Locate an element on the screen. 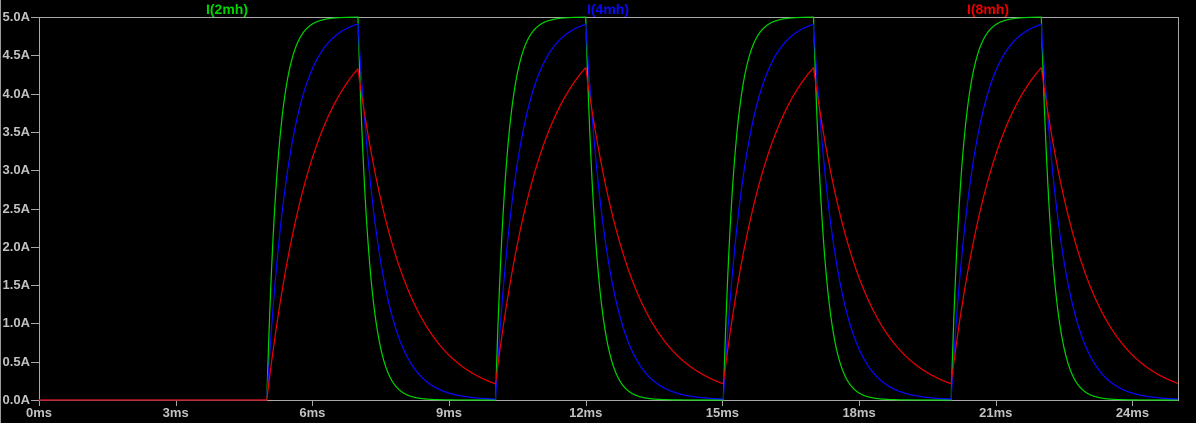 Image resolution: width=1196 pixels, height=423 pixels. x-tick-label: 6ms is located at coordinates (312, 412).